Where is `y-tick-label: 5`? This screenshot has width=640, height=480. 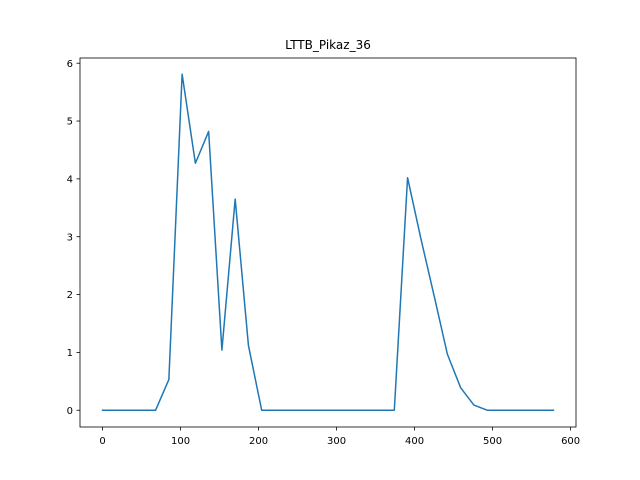 y-tick-label: 5 is located at coordinates (70, 122).